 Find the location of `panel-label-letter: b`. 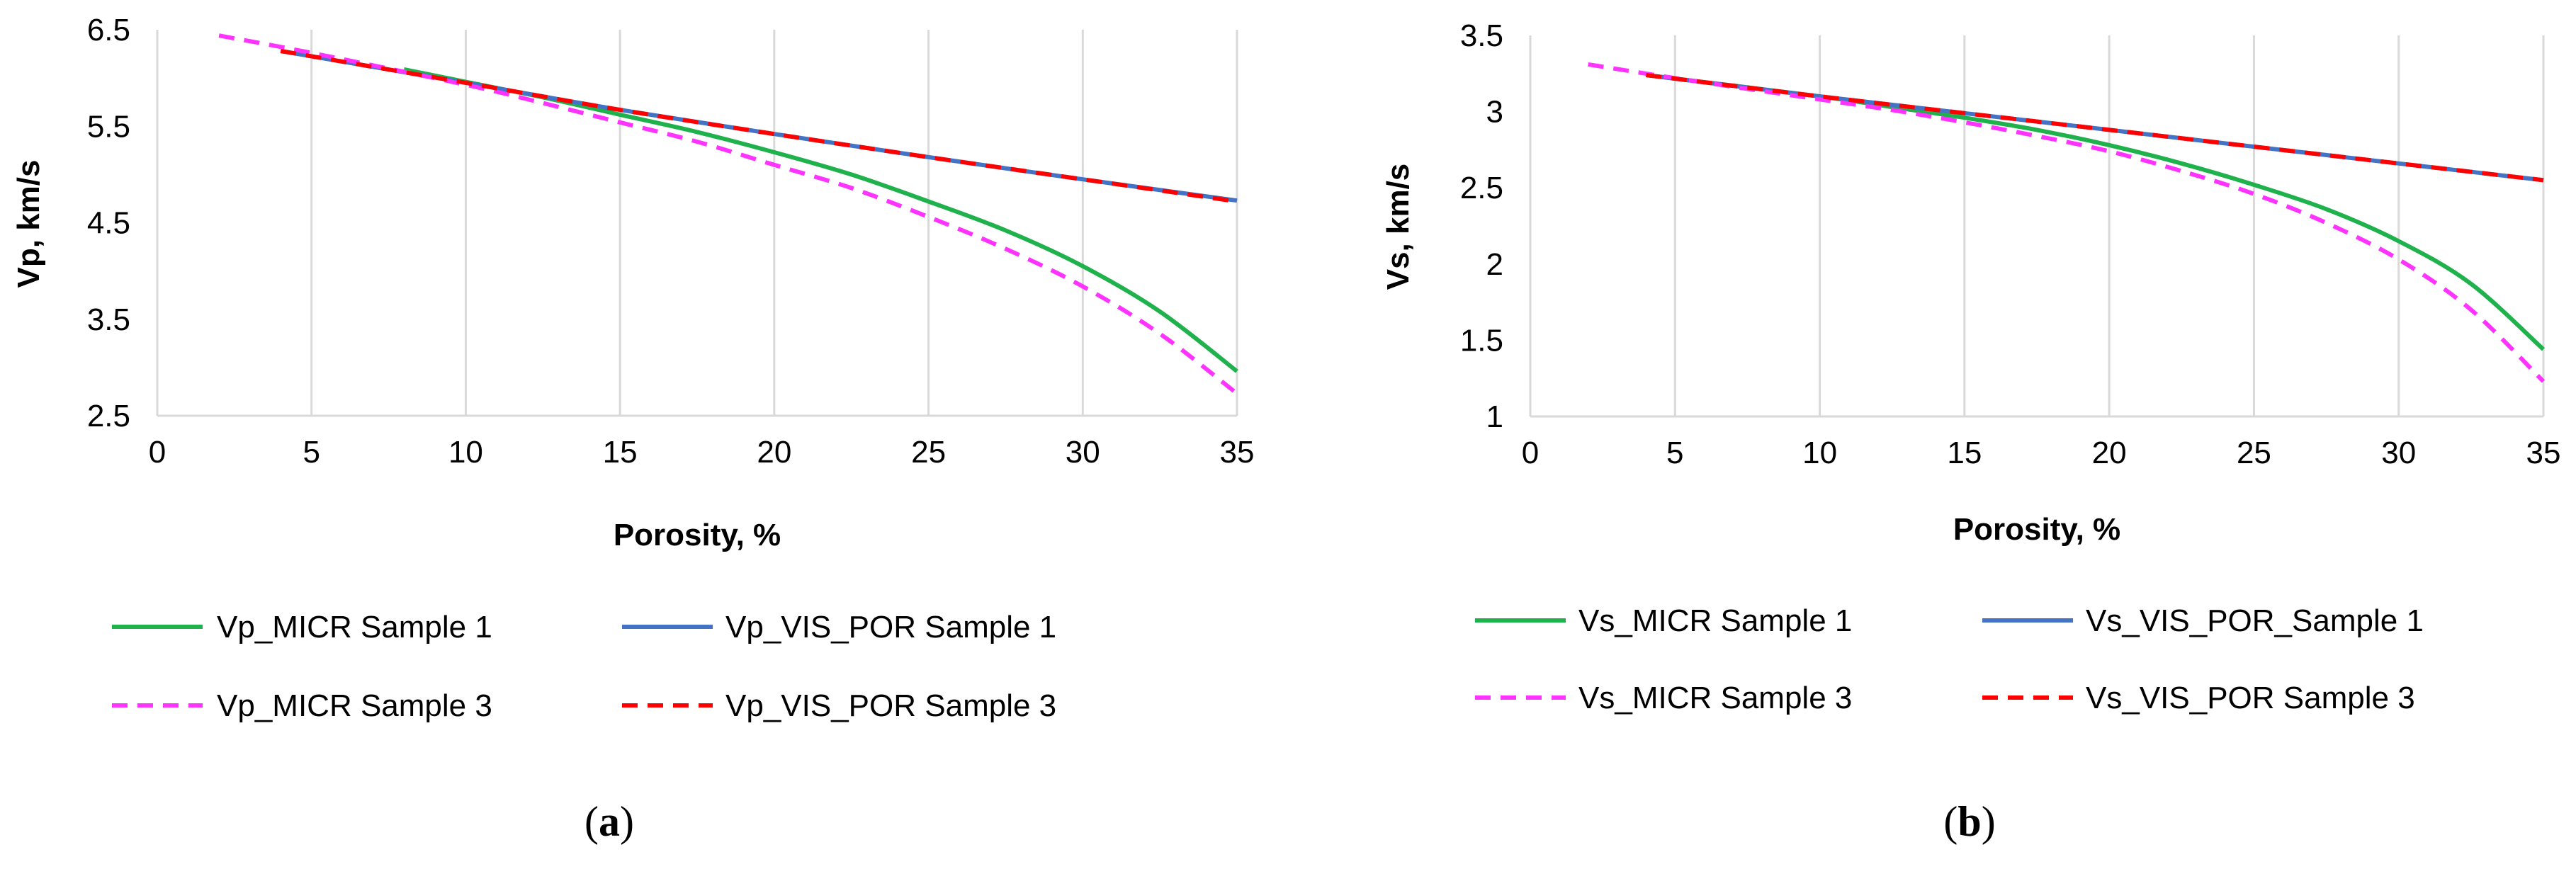

panel-label-letter: b is located at coordinates (1969, 821).